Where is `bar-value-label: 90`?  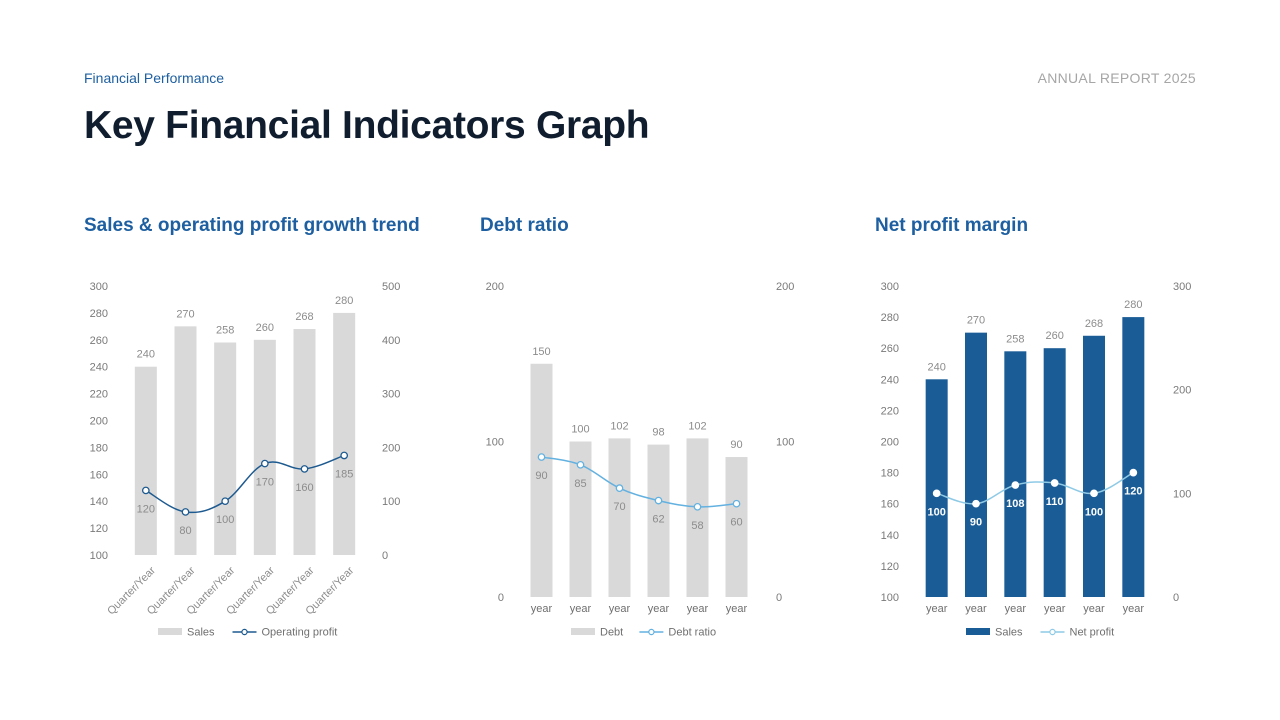
bar-value-label: 90 is located at coordinates (736, 445).